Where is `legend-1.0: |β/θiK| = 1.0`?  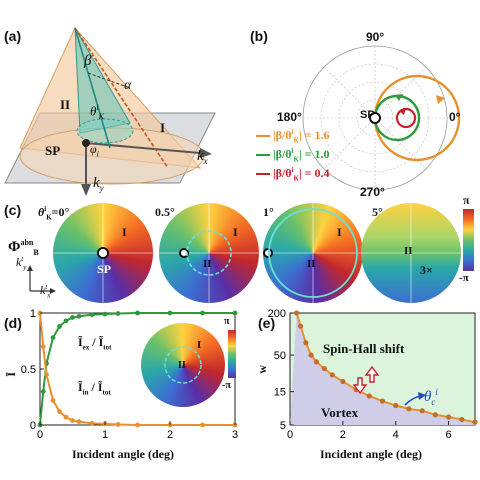 legend-1.0: |β/θiK| = 1.0 is located at coordinates (292, 155).